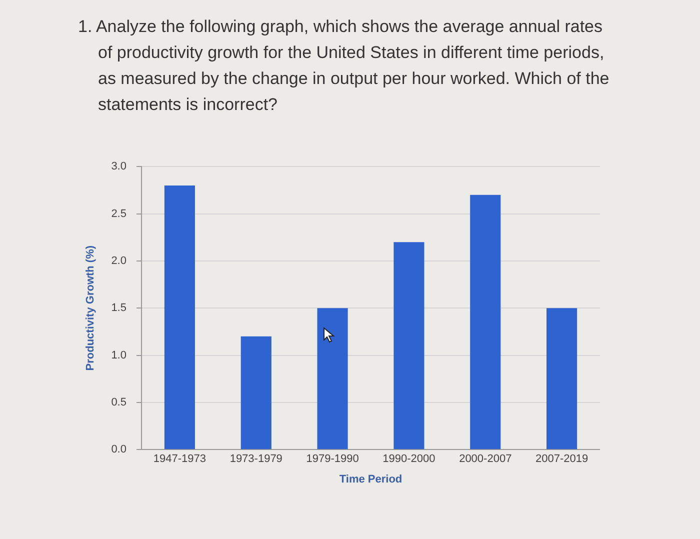 The height and width of the screenshot is (539, 700). What do you see at coordinates (485, 459) in the screenshot?
I see `x-tick-label: 2000-2007` at bounding box center [485, 459].